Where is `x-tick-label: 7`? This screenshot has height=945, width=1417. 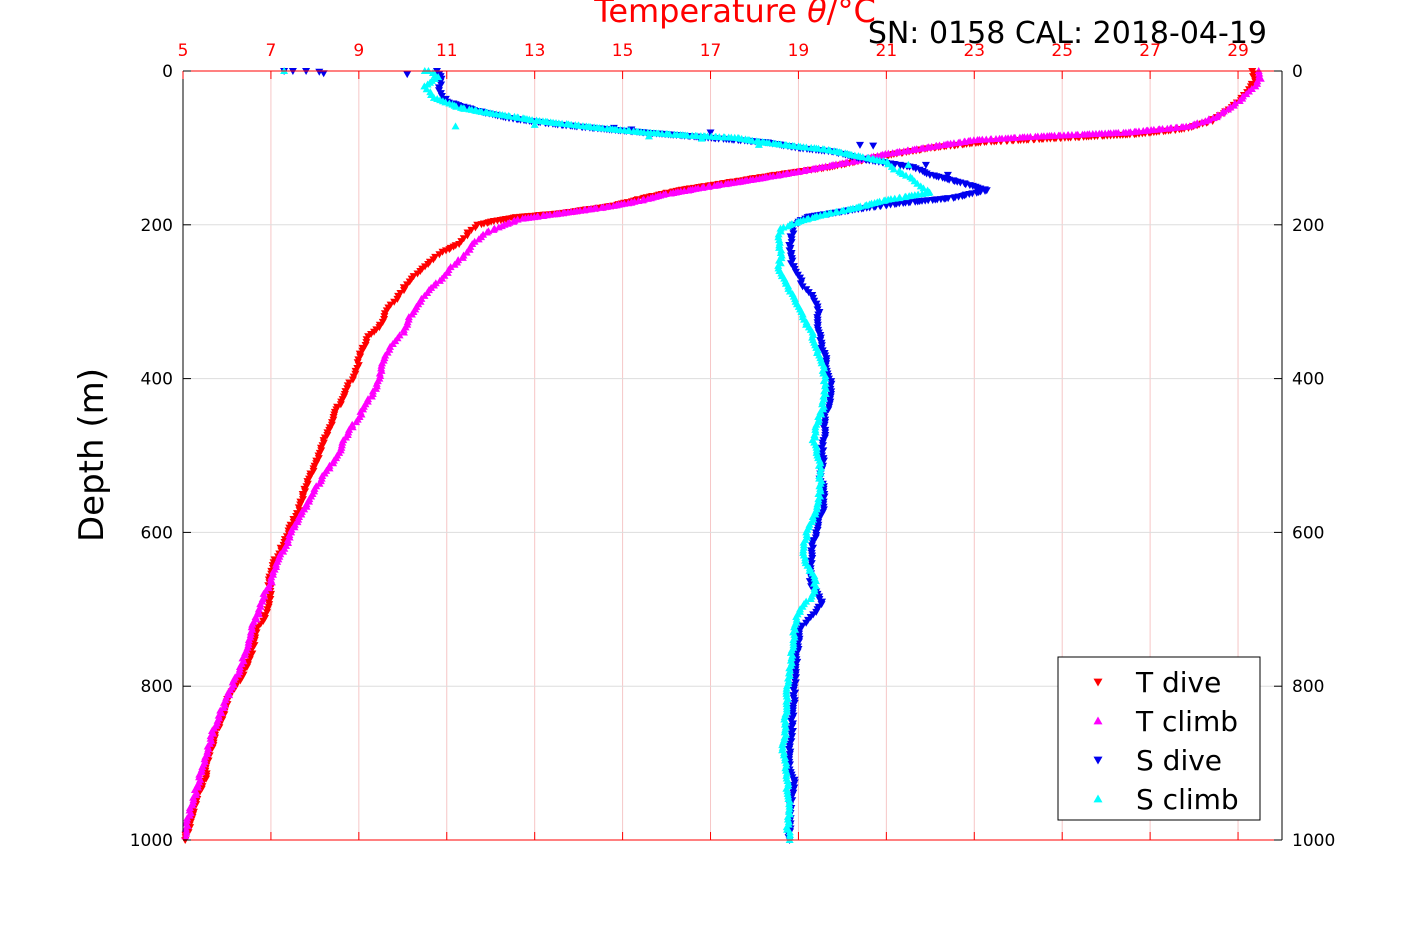 x-tick-label: 7 is located at coordinates (271, 51).